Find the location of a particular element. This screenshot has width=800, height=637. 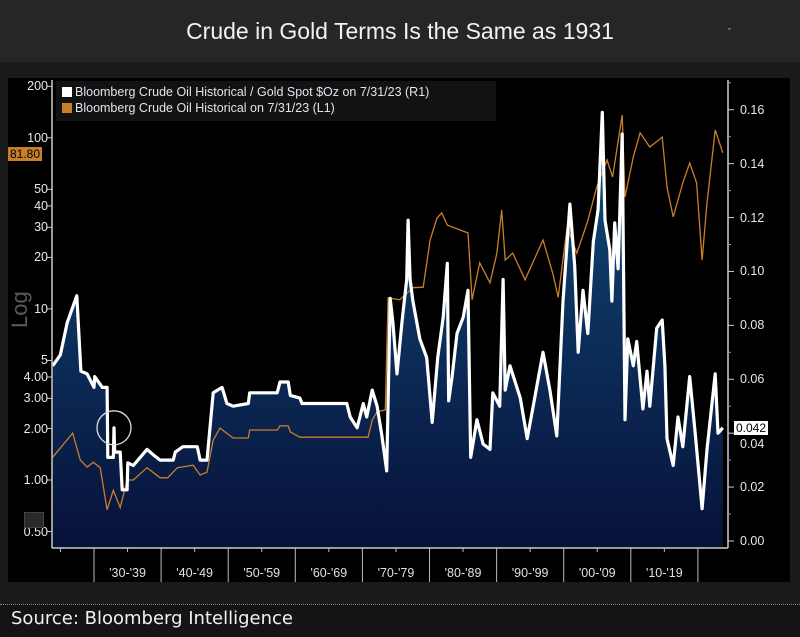

x-category-label: '00-'09 is located at coordinates (597, 573).